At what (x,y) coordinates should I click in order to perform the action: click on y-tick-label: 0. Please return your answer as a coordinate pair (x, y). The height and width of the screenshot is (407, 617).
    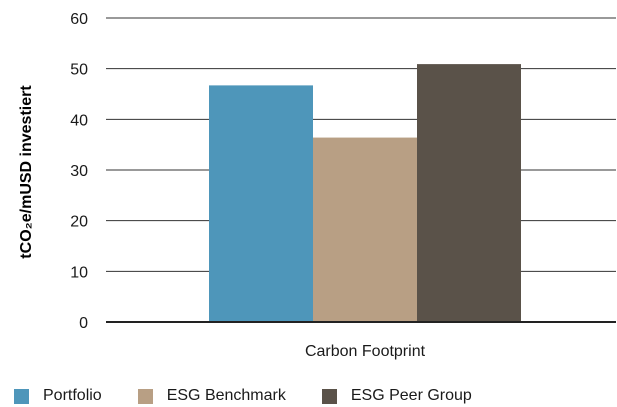
    Looking at the image, I should click on (83, 323).